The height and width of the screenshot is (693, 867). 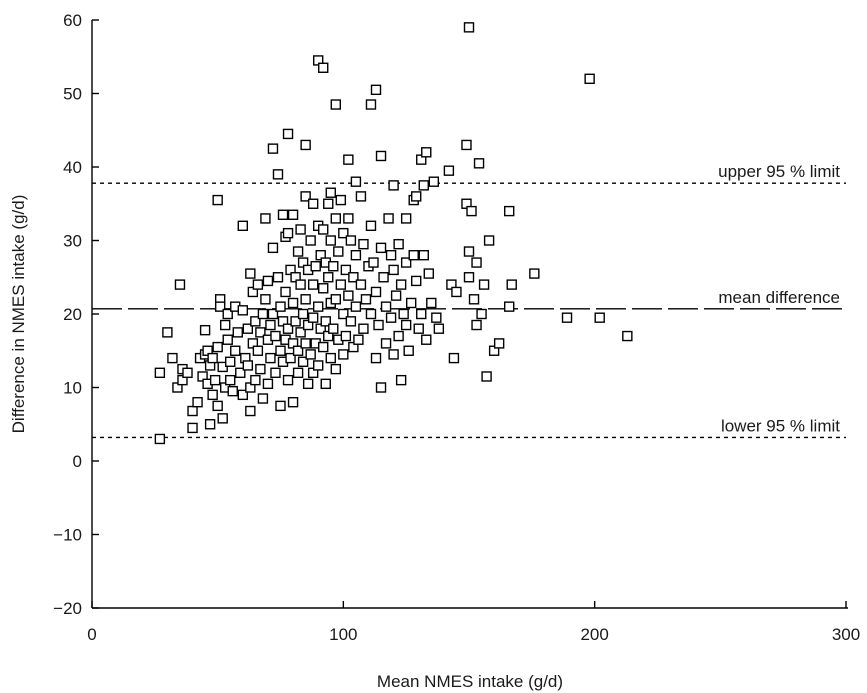 I want to click on x-axis-title: Mean NMES intake (g/d), so click(x=470, y=681).